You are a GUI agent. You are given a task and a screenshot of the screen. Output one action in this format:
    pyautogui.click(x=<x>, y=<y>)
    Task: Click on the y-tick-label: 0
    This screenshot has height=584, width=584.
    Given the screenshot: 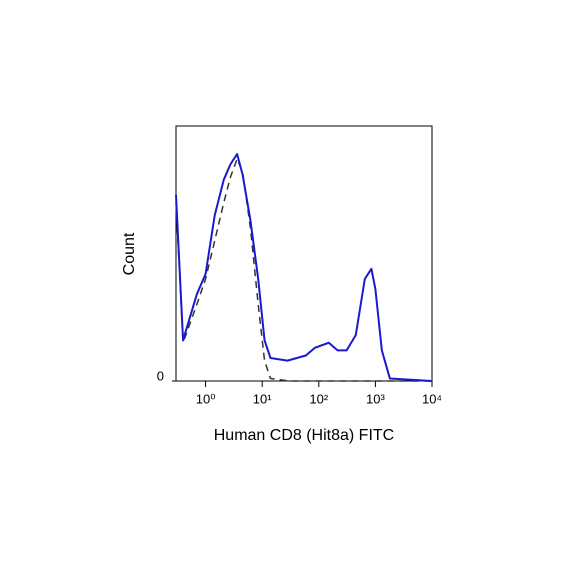 What is the action you would take?
    pyautogui.click(x=160, y=375)
    